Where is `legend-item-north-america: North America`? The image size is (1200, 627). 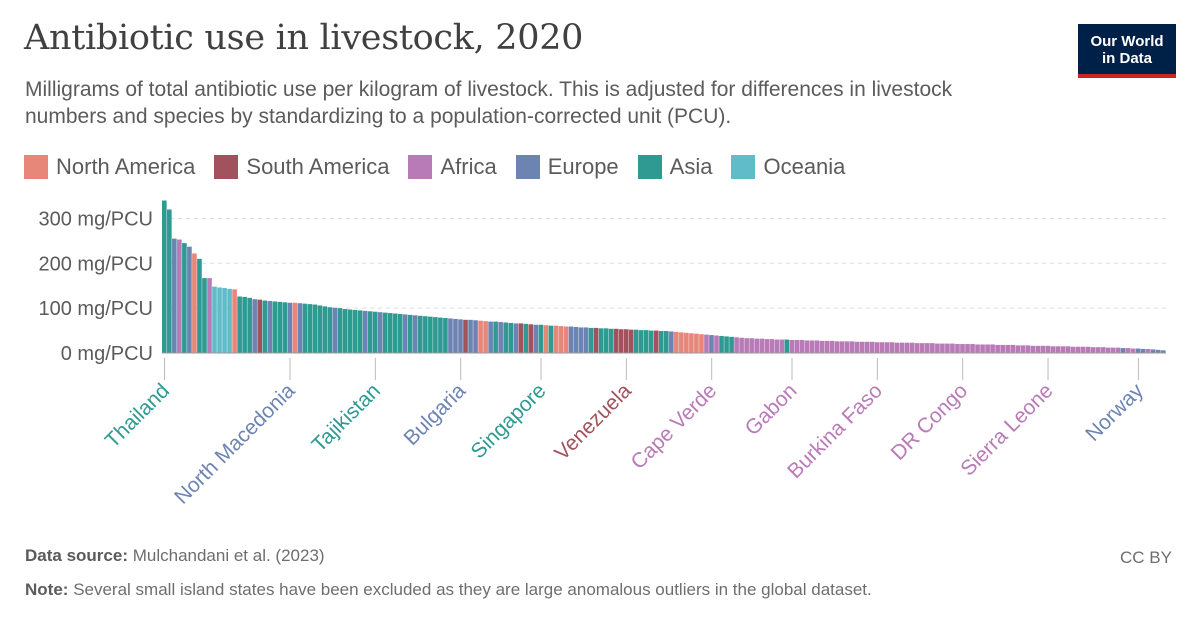 legend-item-north-america: North America is located at coordinates (109, 167).